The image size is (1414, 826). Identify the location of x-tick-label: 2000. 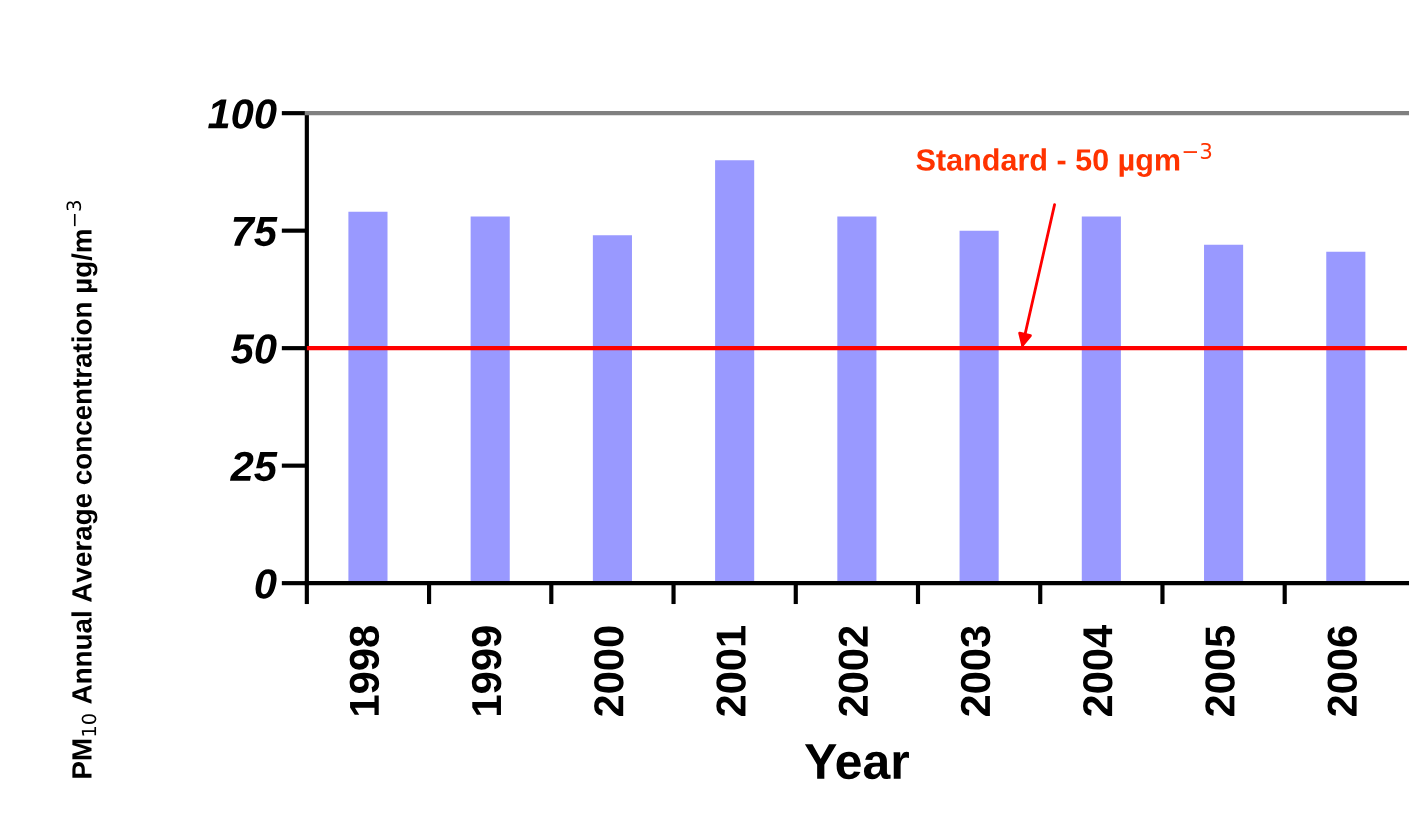
(609, 671).